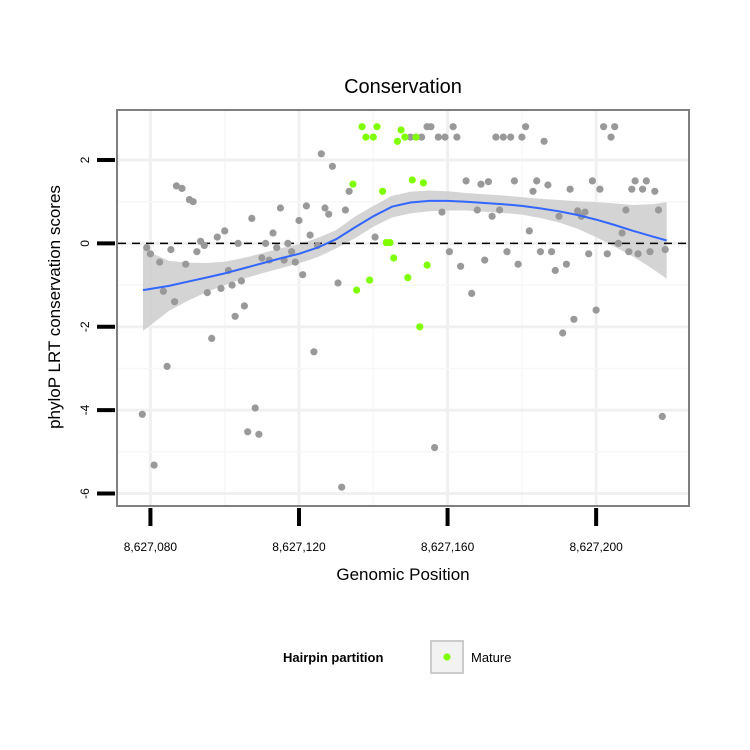  Describe the element at coordinates (151, 547) in the screenshot. I see `x-tick-label: 8,627,080` at that location.